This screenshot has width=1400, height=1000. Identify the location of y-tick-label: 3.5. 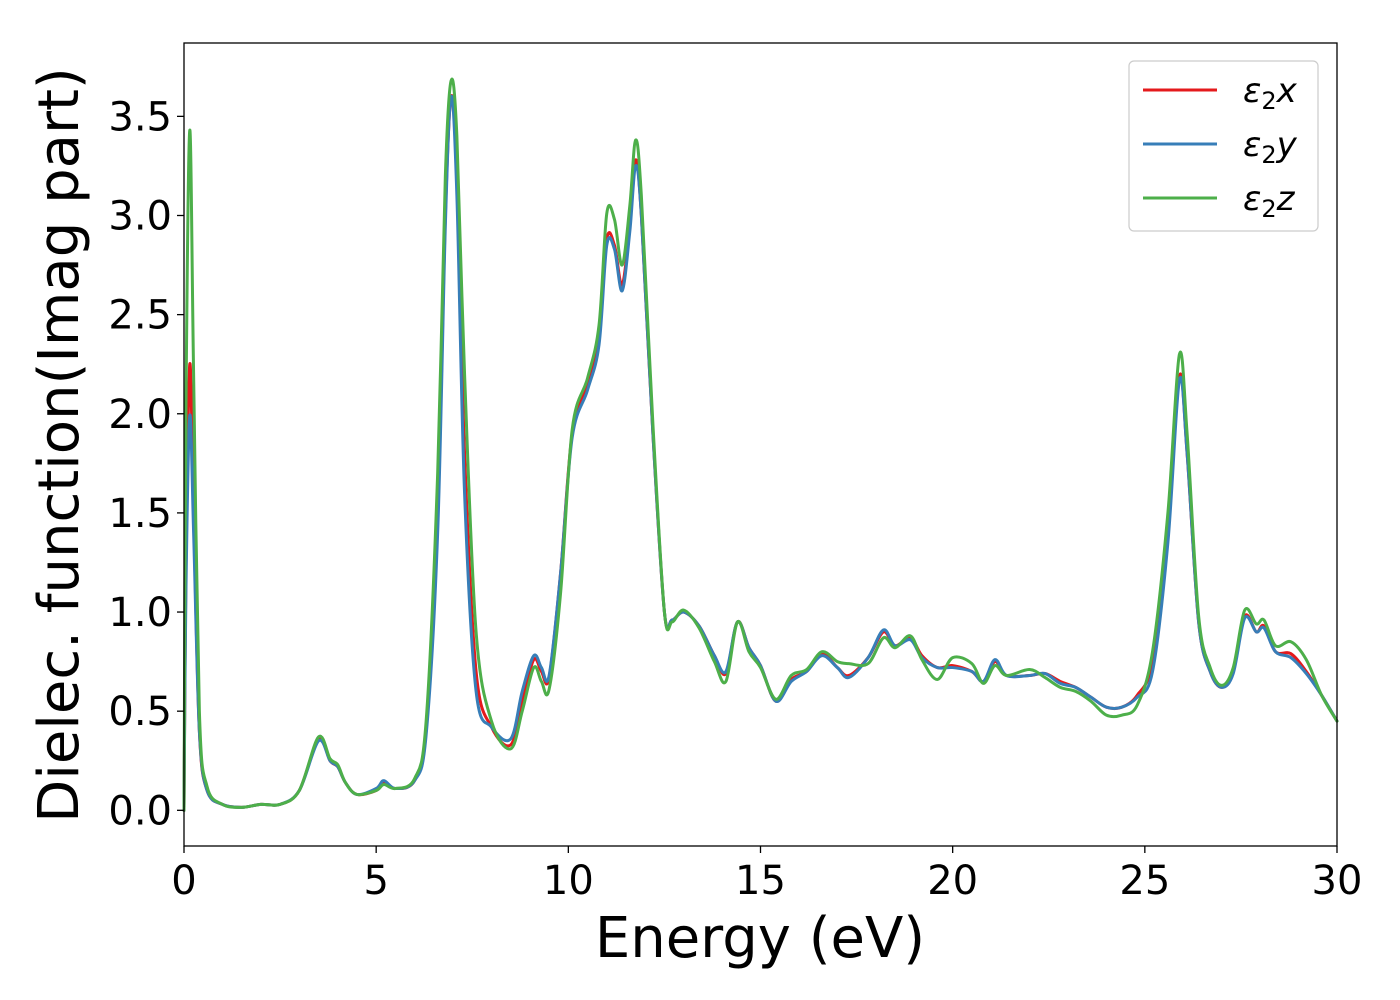
(140, 117).